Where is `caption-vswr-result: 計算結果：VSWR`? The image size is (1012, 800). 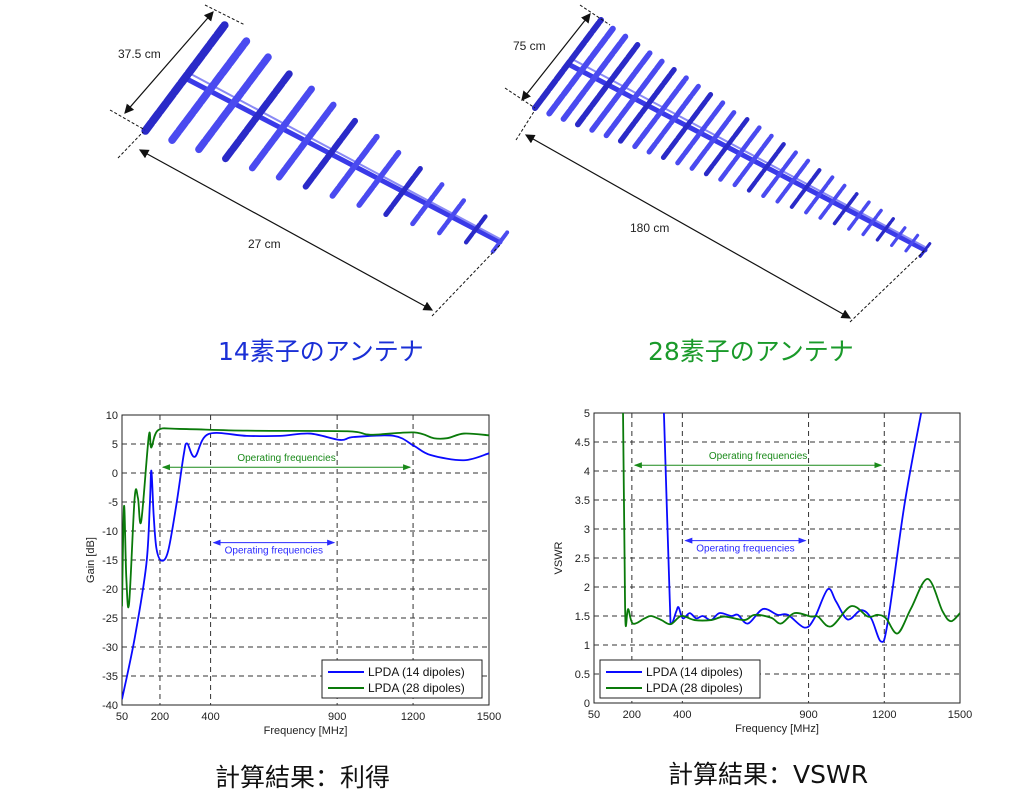
caption-vswr-result: 計算結果：VSWR is located at coordinates (768, 774).